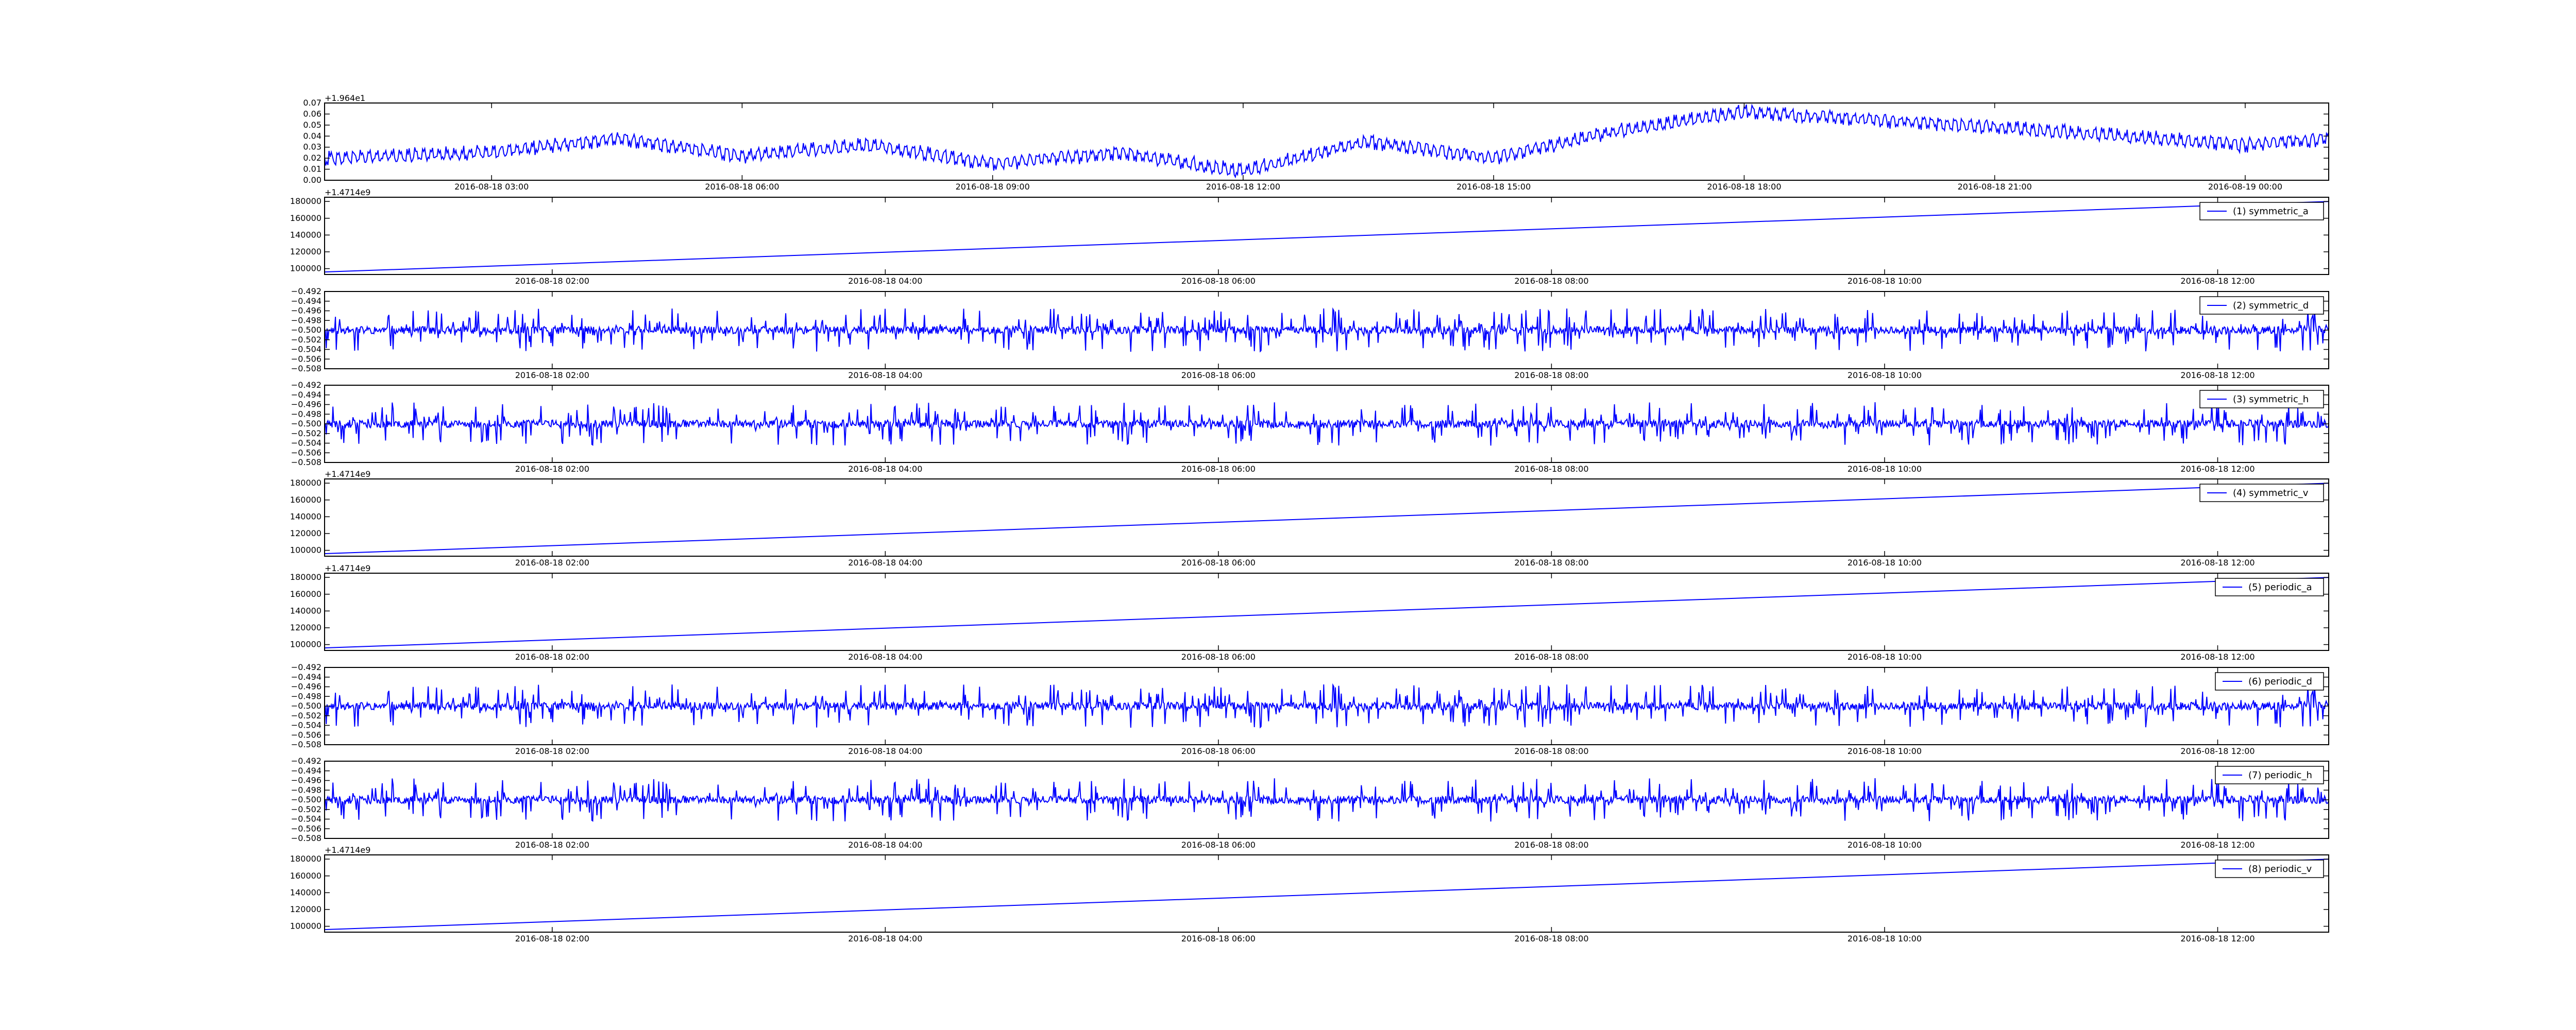 Image resolution: width=2576 pixels, height=1030 pixels. What do you see at coordinates (347, 474) in the screenshot?
I see `offset-label-4: +1.4714e9` at bounding box center [347, 474].